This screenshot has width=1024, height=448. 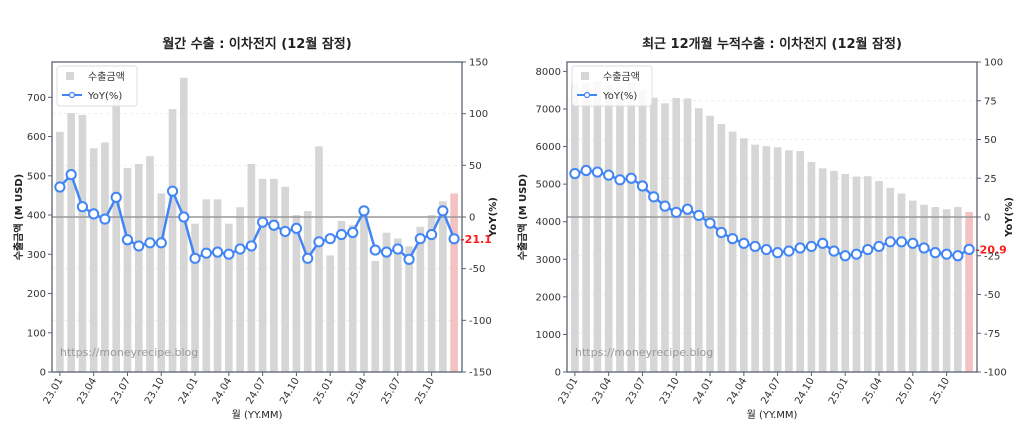 I want to click on y-tick-label: 200, so click(x=36, y=294).